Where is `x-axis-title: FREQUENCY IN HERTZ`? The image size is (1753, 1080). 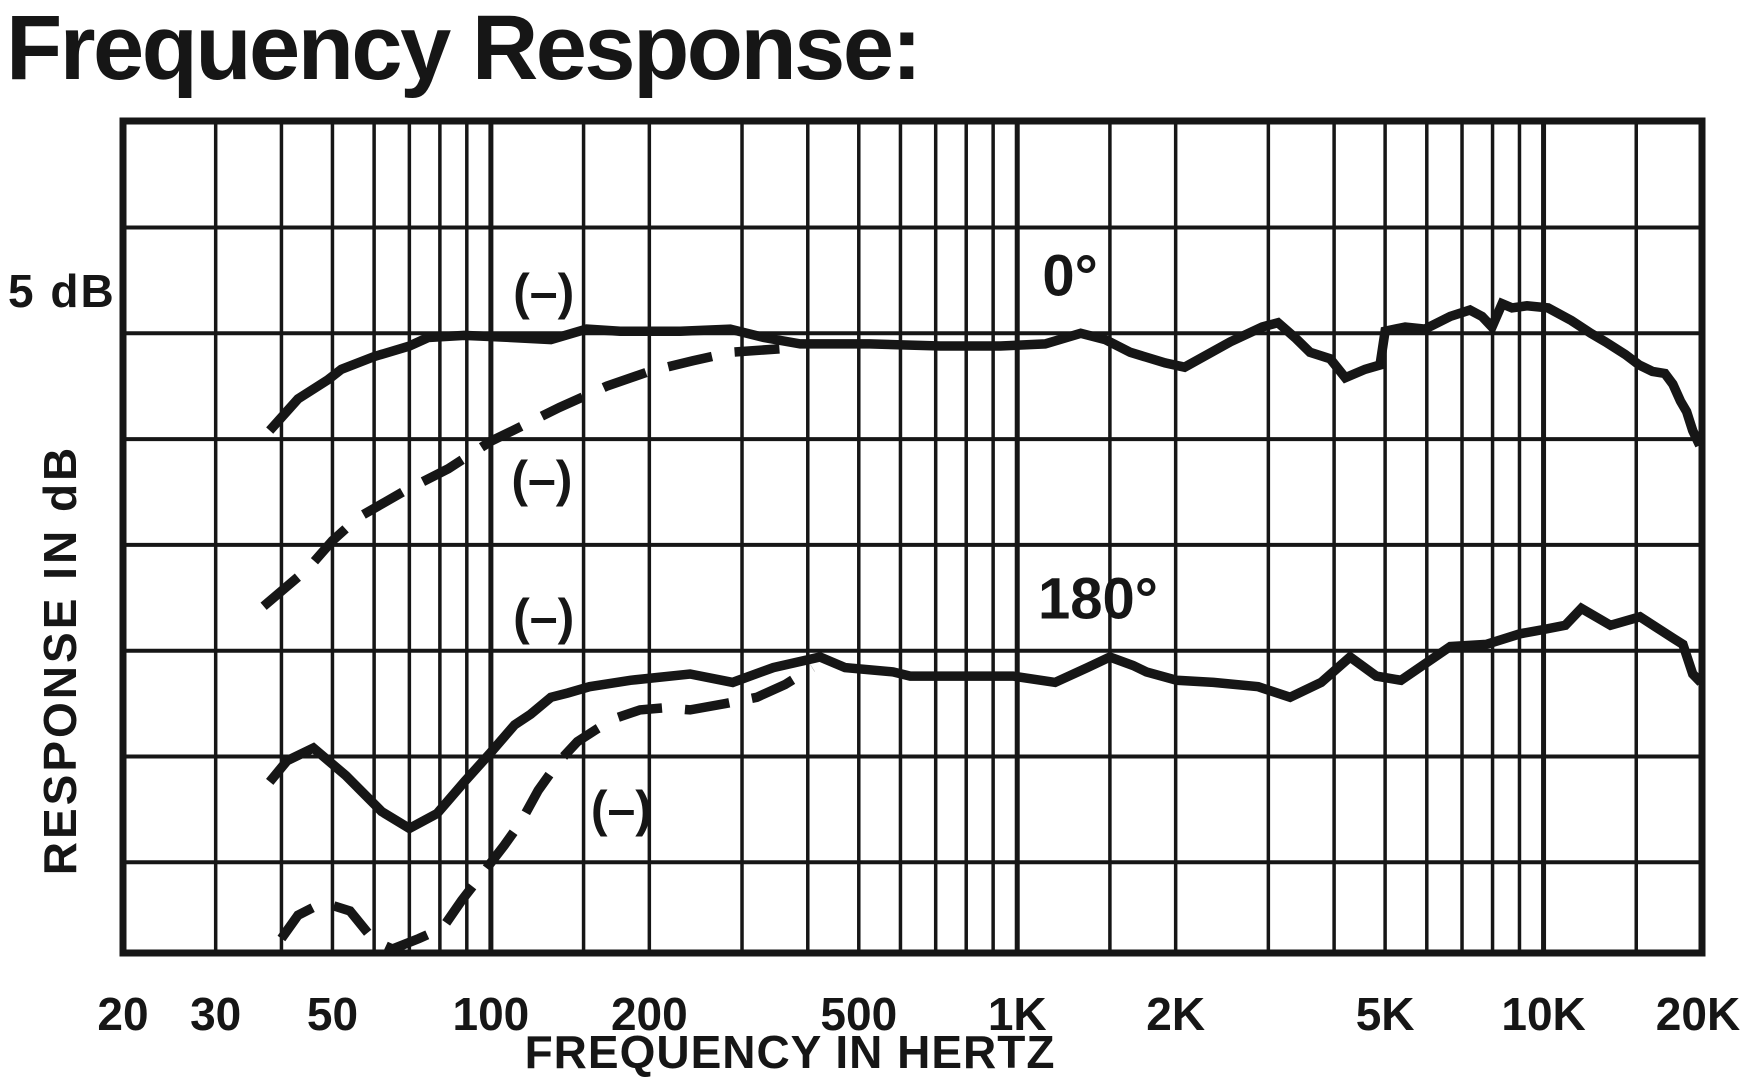
x-axis-title: FREQUENCY IN HERTZ is located at coordinates (790, 1052).